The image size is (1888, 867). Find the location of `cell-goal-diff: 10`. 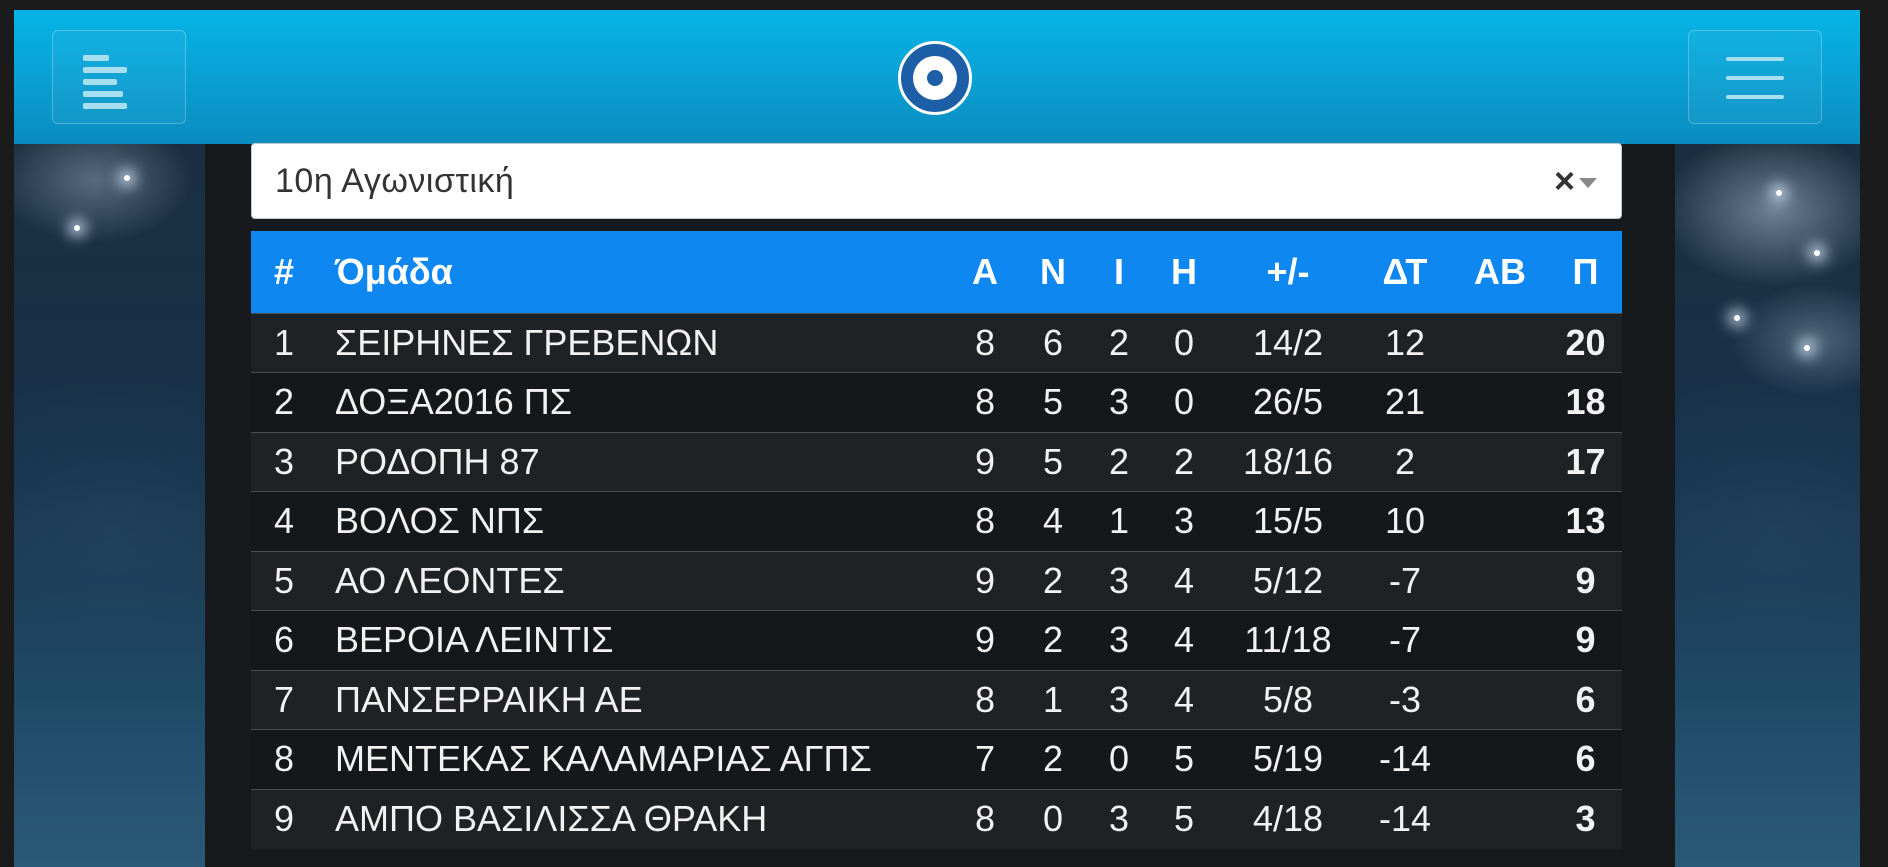

cell-goal-diff: 10 is located at coordinates (1405, 521).